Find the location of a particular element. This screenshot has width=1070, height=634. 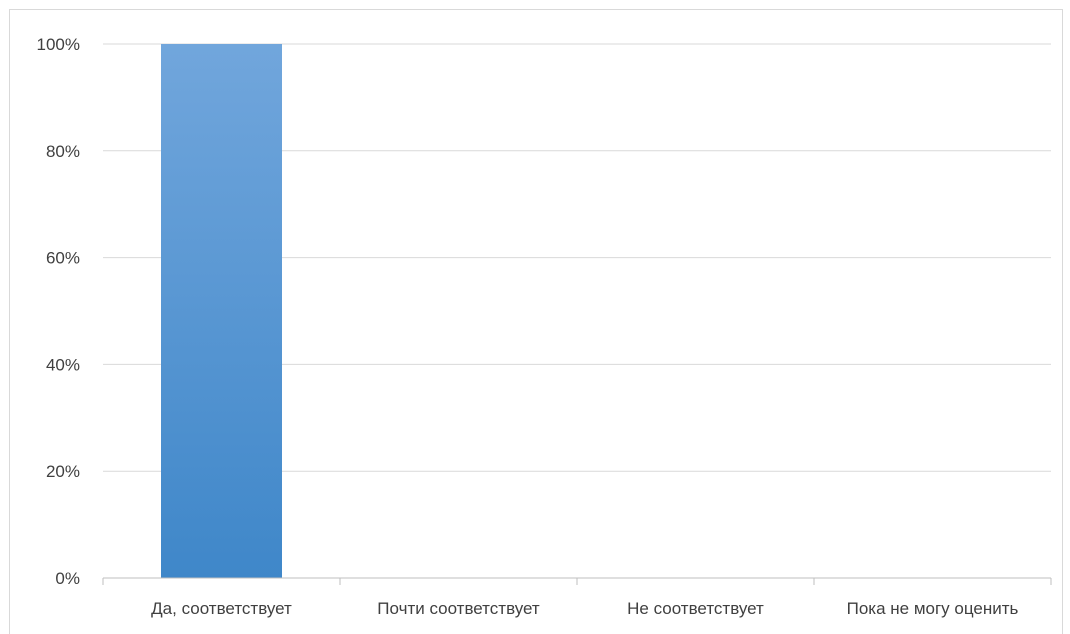

x-category-label: Не соответствует is located at coordinates (695, 608).